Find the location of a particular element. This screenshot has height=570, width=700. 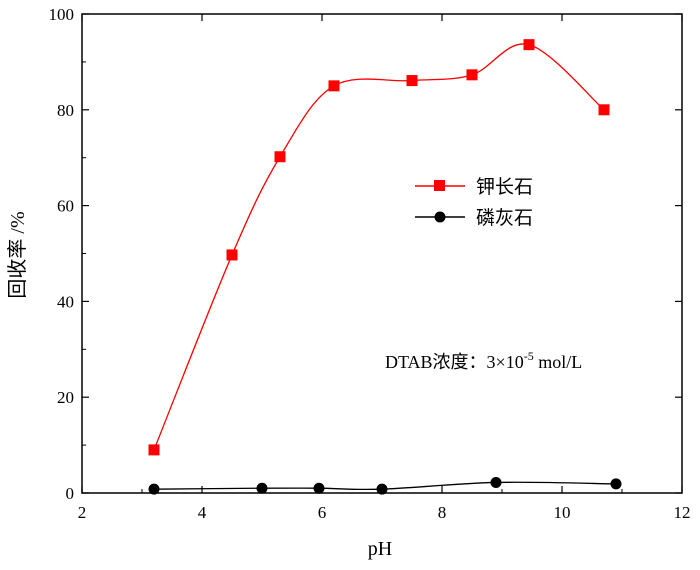

y-tick-label: 0 is located at coordinates (70, 493).